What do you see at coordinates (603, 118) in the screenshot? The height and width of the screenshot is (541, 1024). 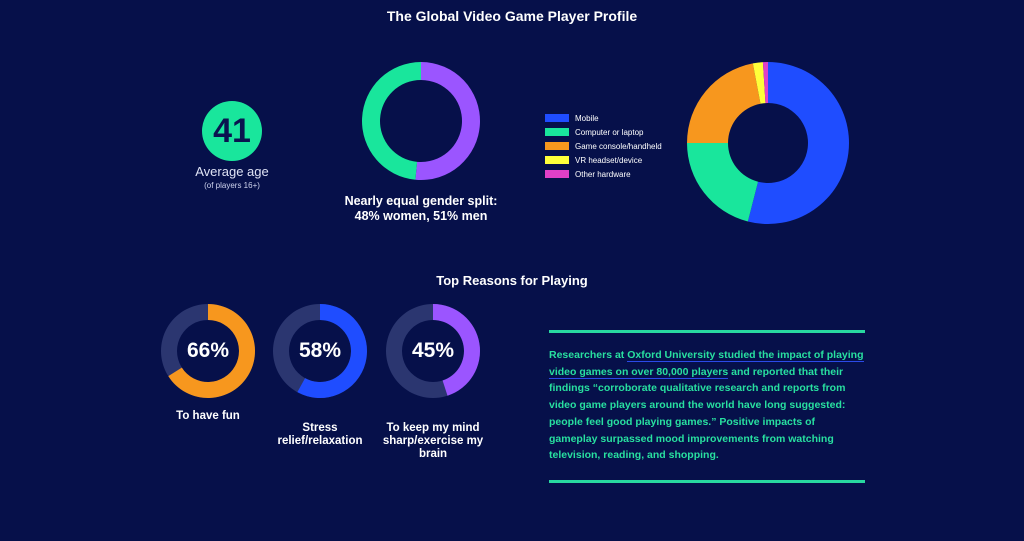 I see `legend-item: Mobile` at bounding box center [603, 118].